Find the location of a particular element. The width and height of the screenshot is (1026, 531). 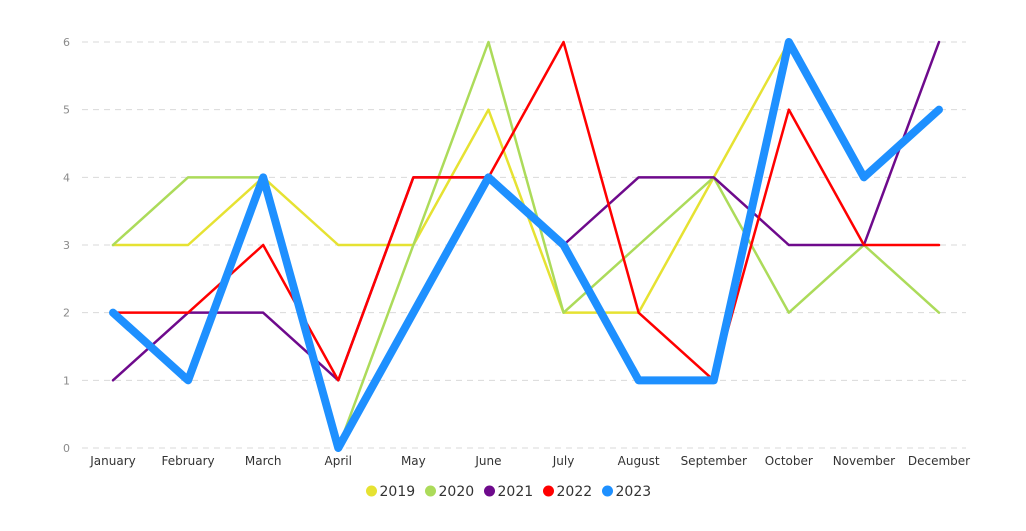

x-tick-label: February is located at coordinates (187, 461).